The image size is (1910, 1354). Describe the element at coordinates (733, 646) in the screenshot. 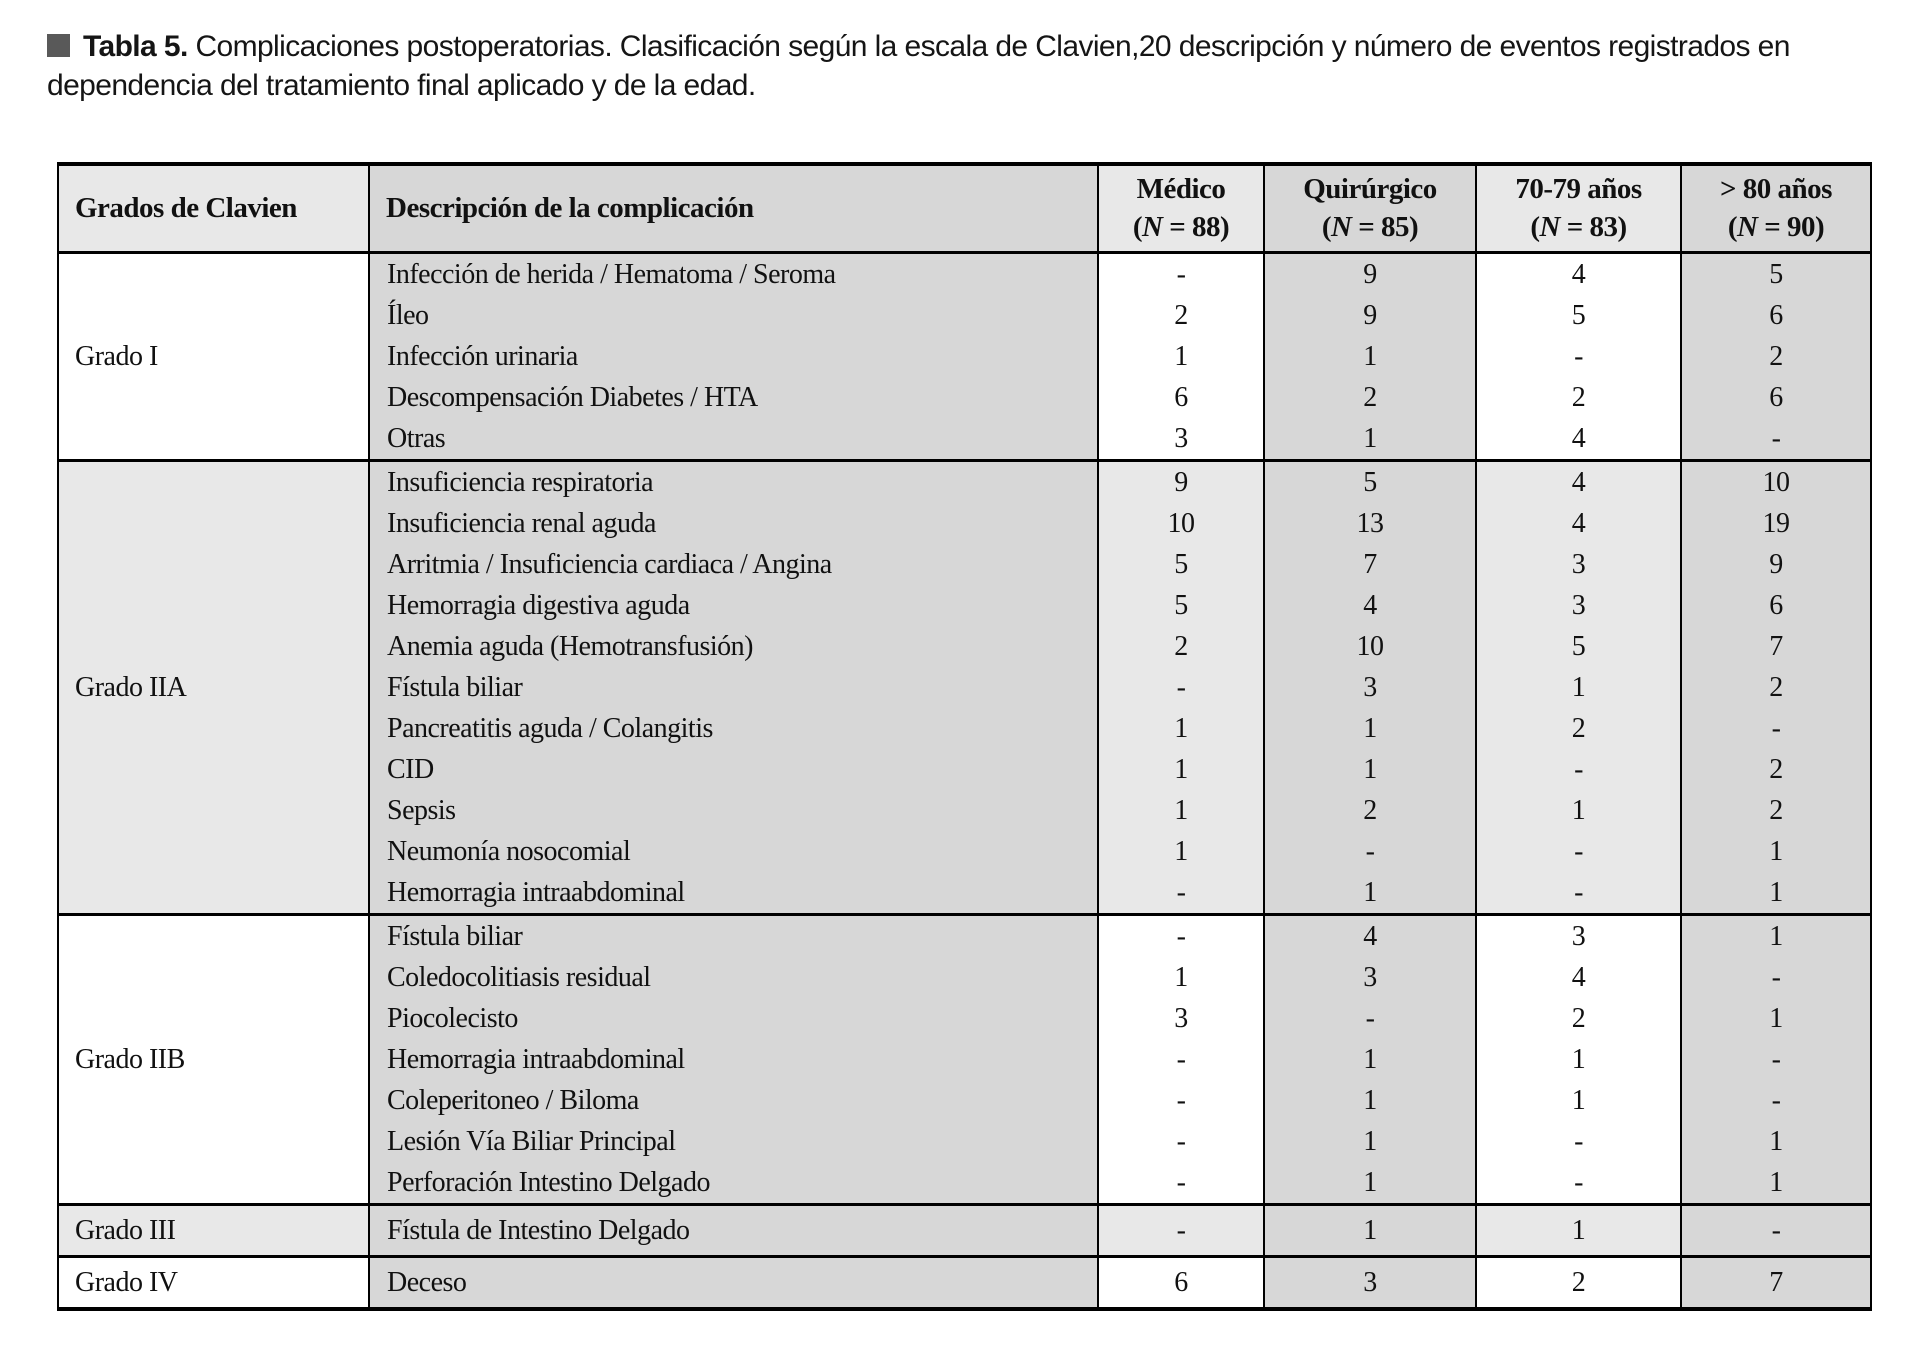

I see `description-cell: Anemia aguda (Hemotransfusión)` at that location.